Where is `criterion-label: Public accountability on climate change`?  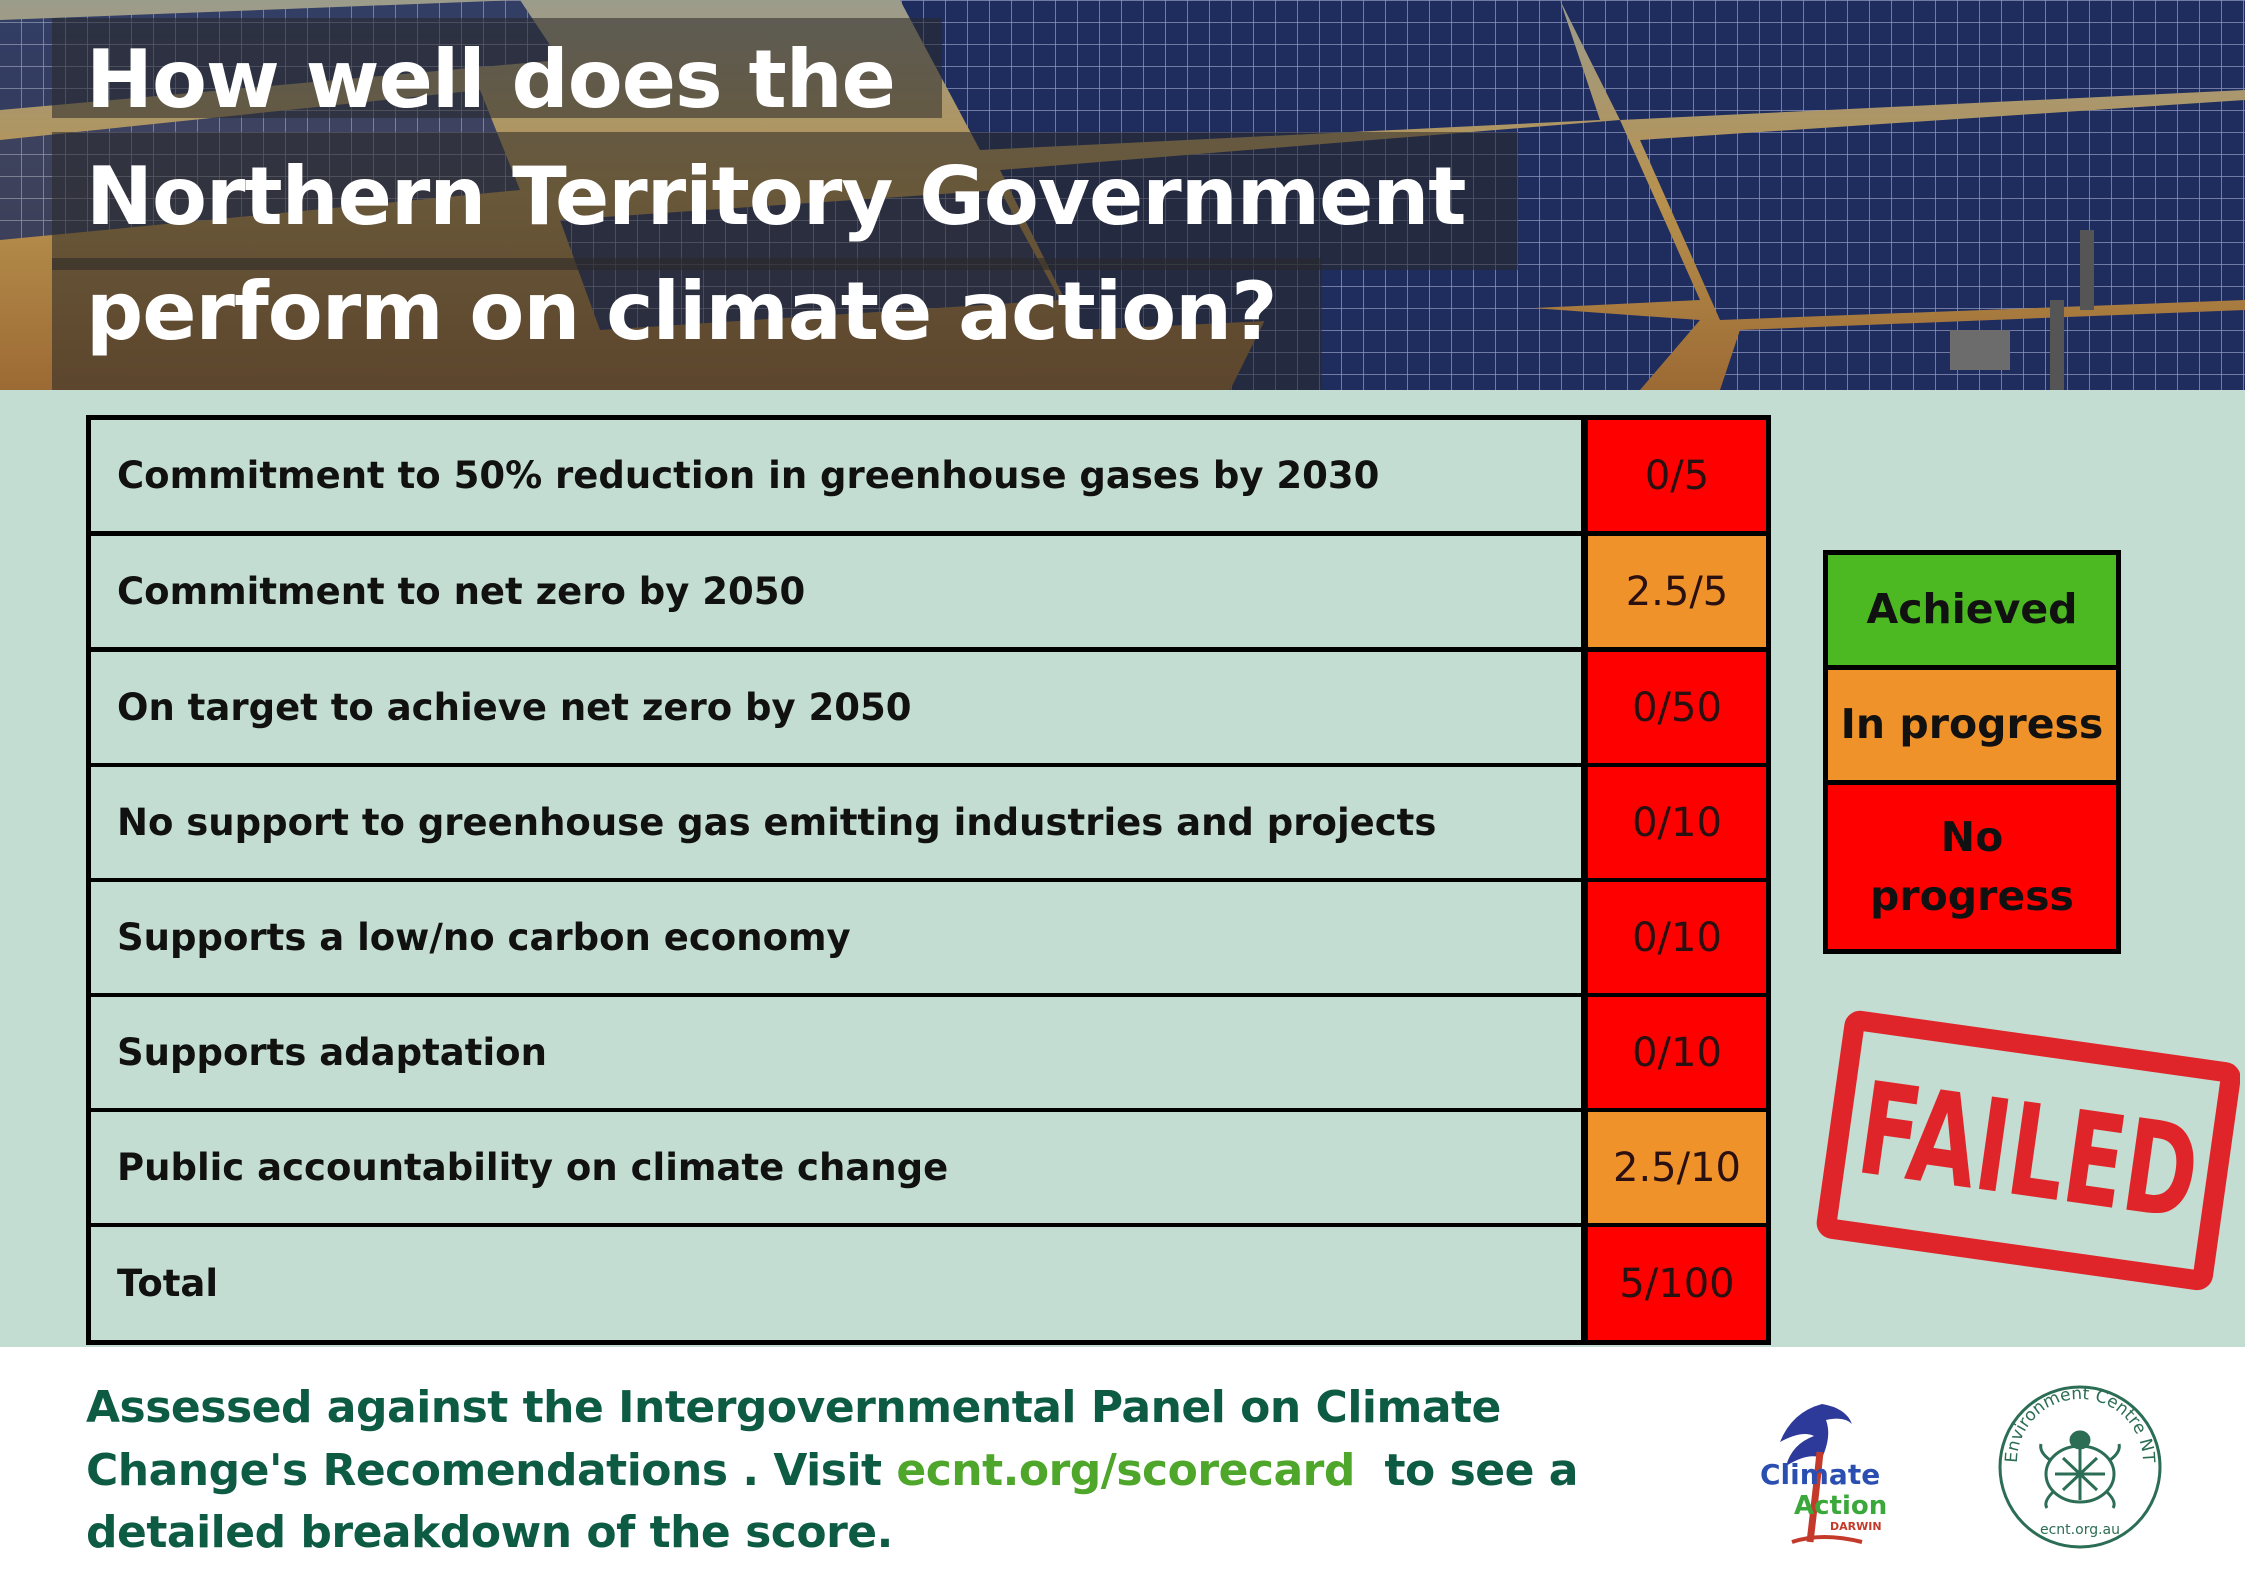 criterion-label: Public accountability on climate change is located at coordinates (836, 1167).